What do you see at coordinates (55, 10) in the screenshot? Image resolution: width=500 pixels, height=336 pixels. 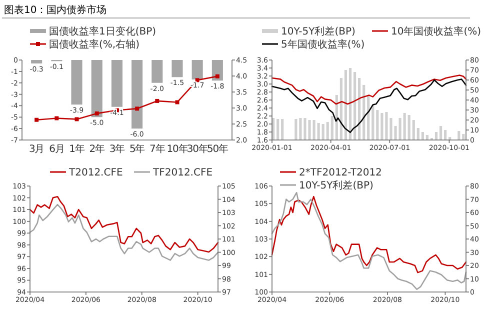 I see `chart-title: 图表10：国内债券市场` at bounding box center [55, 10].